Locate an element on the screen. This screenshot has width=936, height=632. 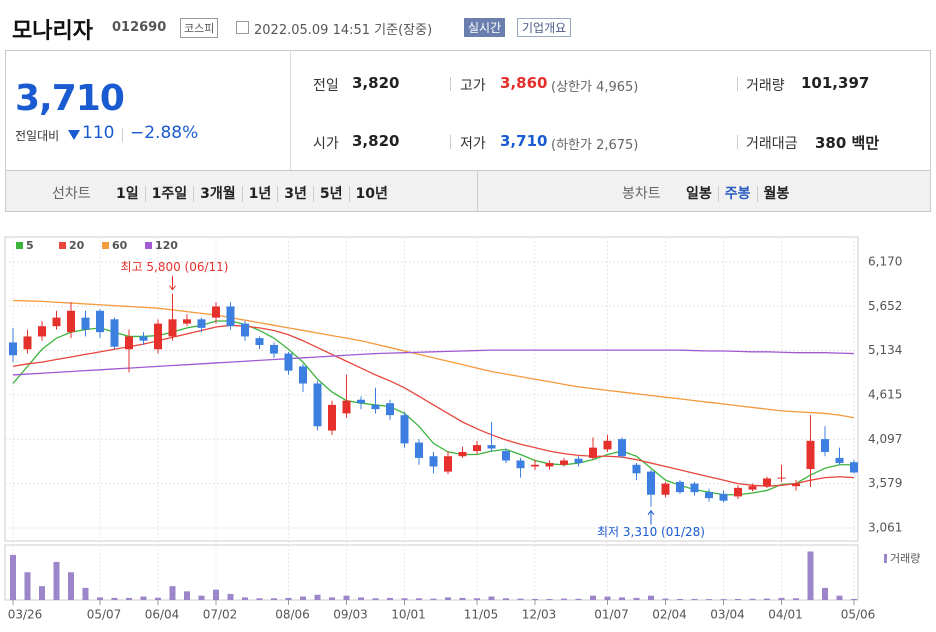
low-label: 저가 is located at coordinates (473, 144).